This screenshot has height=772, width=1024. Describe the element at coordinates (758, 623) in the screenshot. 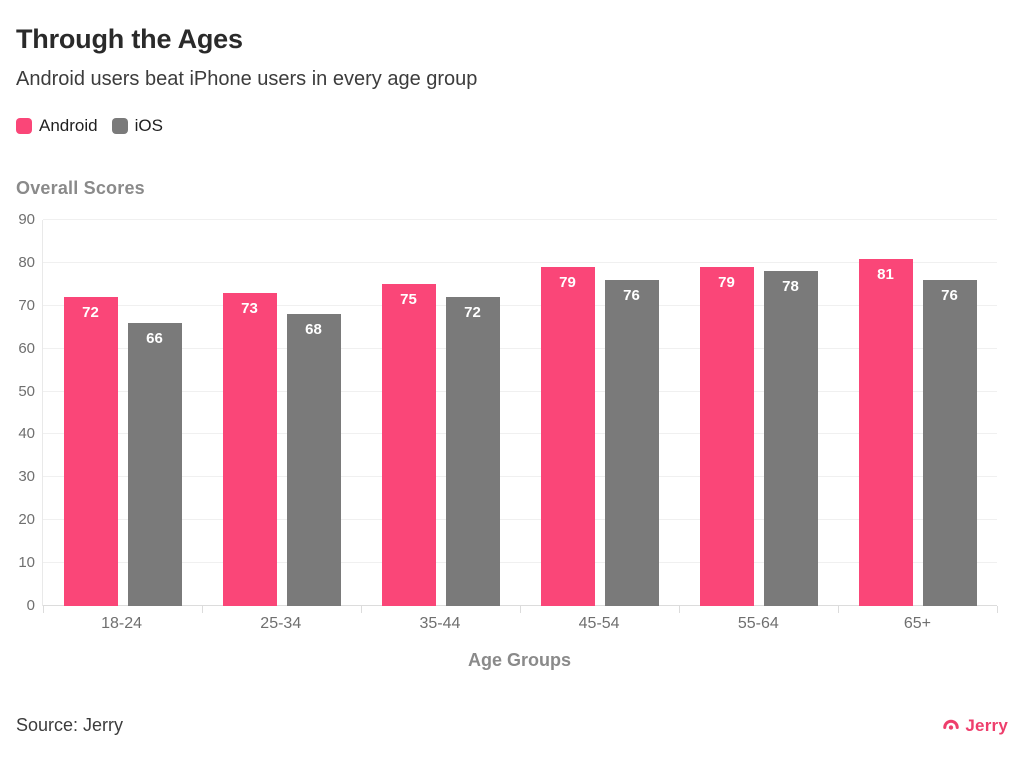

I see `x-axis-label-55-64: 55-64` at that location.